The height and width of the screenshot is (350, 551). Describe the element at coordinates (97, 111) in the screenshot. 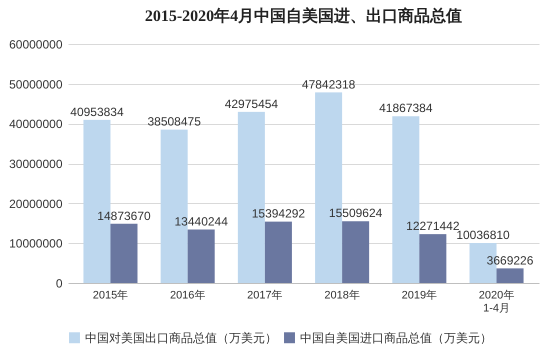

I see `data-label: 40953834` at that location.